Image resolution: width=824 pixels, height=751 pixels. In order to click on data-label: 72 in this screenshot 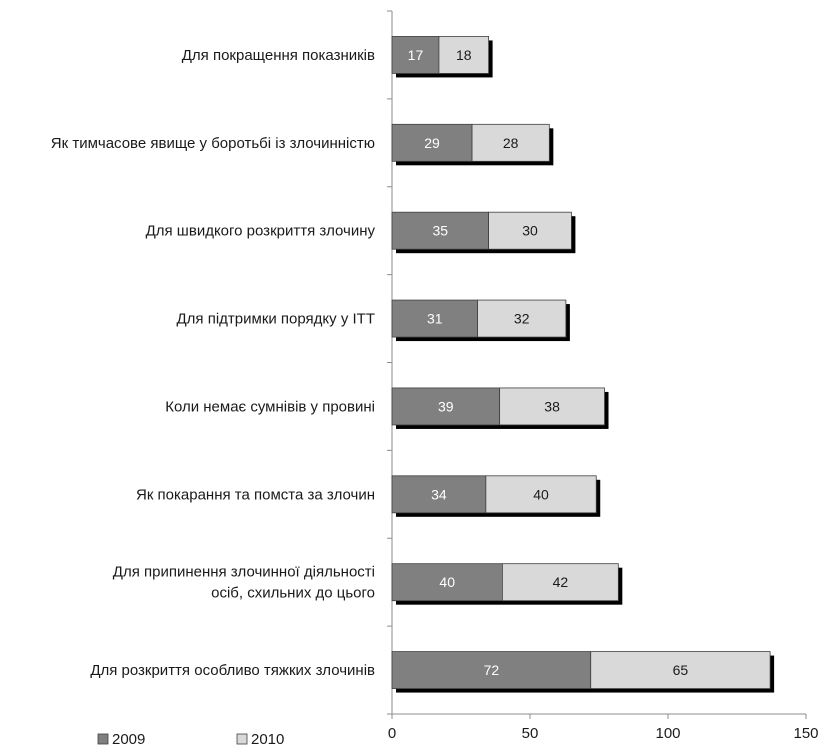, I will do `click(492, 670)`.